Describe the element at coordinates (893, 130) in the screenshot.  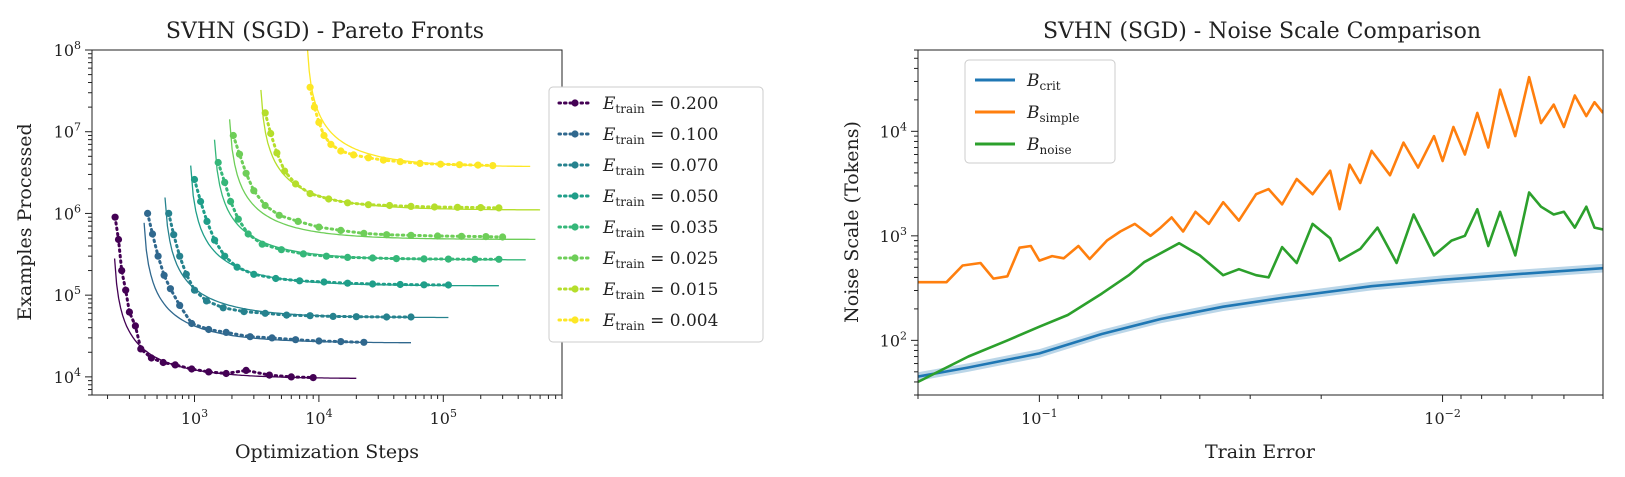
I see `noise-ytick-label: 10⁴` at that location.